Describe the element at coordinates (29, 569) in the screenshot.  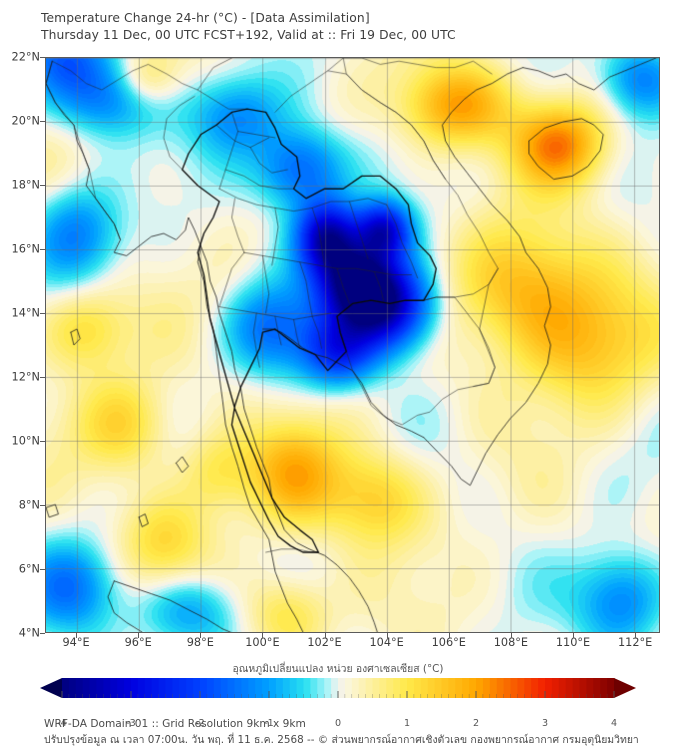
I see `y-axis-tick-6: 6°N` at that location.